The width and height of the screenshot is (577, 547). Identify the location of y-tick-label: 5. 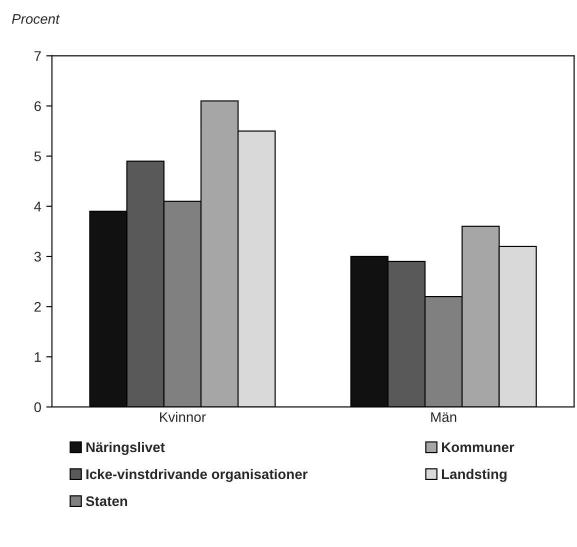
(37, 157).